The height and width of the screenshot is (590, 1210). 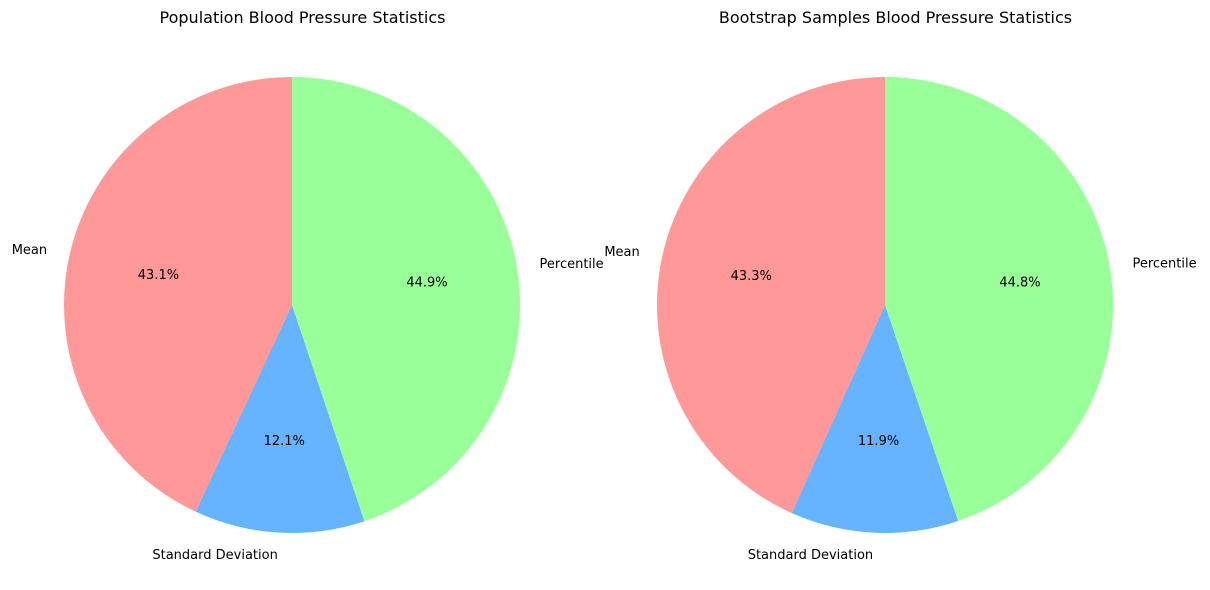 I want to click on slice-percent-label: 43.1%, so click(x=158, y=275).